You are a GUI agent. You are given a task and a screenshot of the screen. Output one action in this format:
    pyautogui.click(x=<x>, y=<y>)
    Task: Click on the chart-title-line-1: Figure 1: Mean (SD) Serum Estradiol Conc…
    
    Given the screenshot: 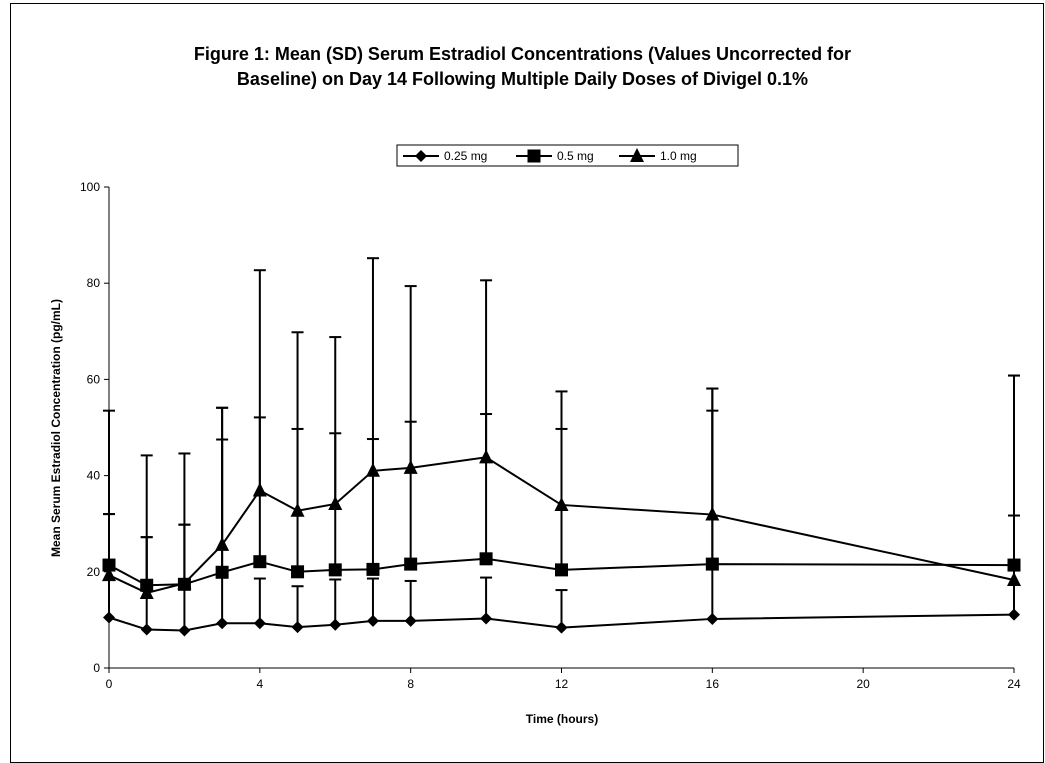 What is the action you would take?
    pyautogui.click(x=522, y=54)
    